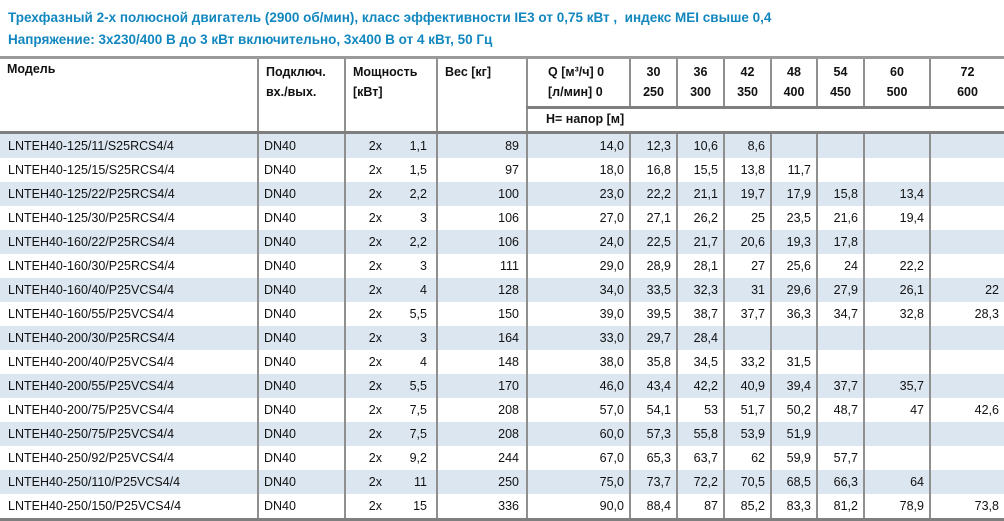  What do you see at coordinates (368, 92) in the screenshot?
I see `power-label-line2: [кВт]` at bounding box center [368, 92].